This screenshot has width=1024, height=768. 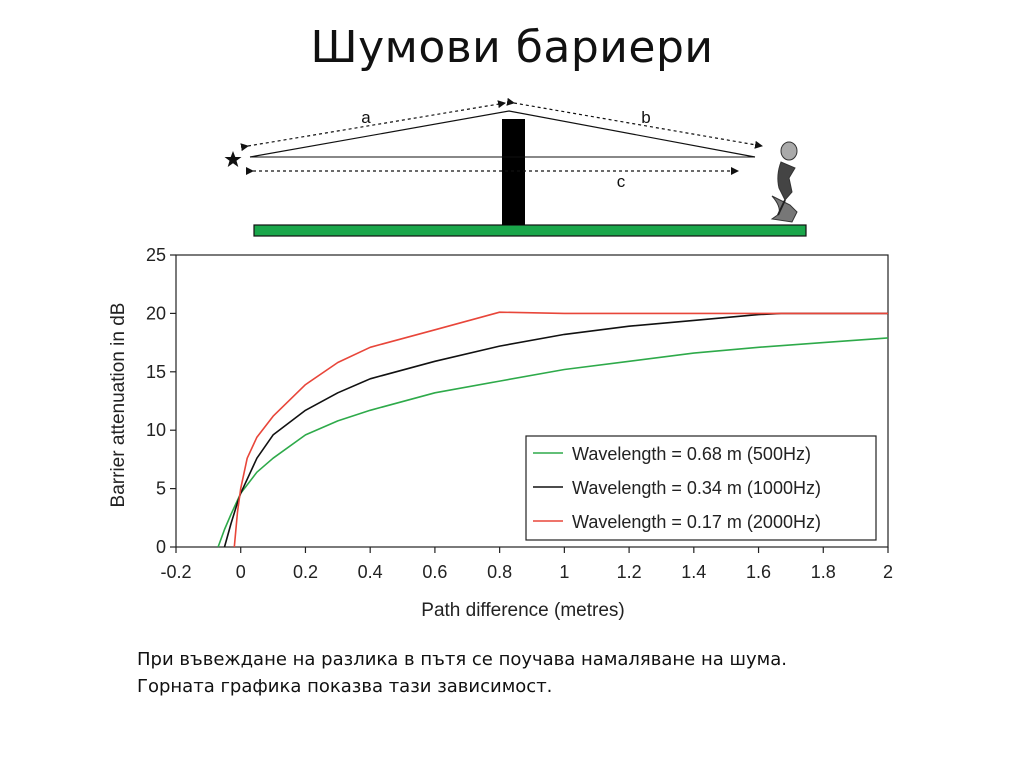 I want to click on x-tick-label: 0.2, so click(x=305, y=572).